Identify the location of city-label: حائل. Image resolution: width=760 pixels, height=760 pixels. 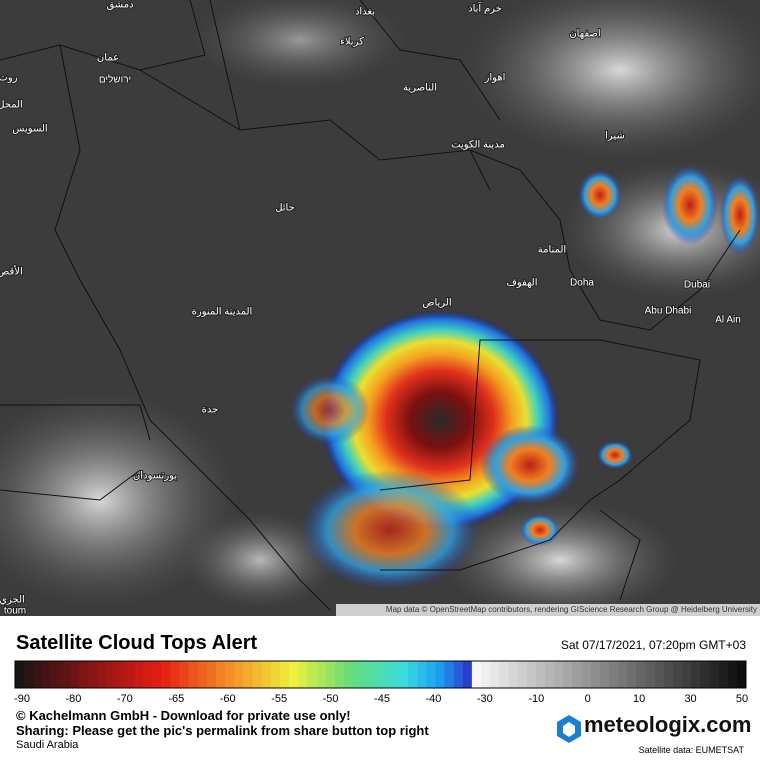
(285, 208).